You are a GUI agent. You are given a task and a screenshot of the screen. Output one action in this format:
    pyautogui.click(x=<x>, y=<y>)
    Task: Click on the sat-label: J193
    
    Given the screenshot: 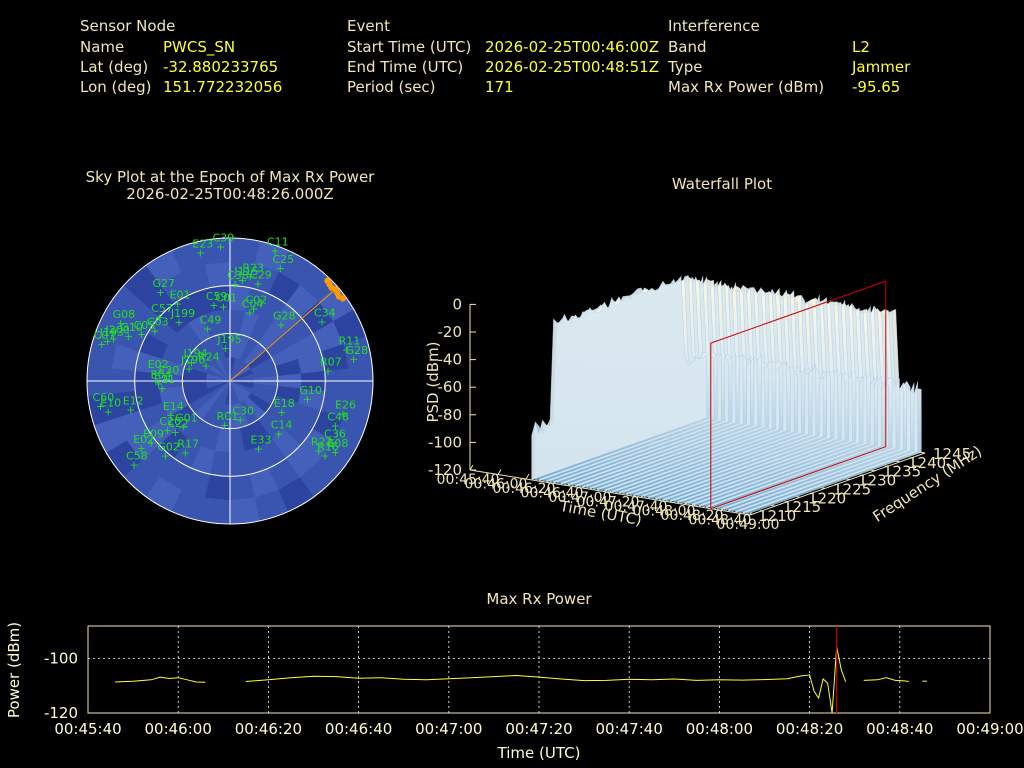 What is the action you would take?
    pyautogui.click(x=111, y=332)
    